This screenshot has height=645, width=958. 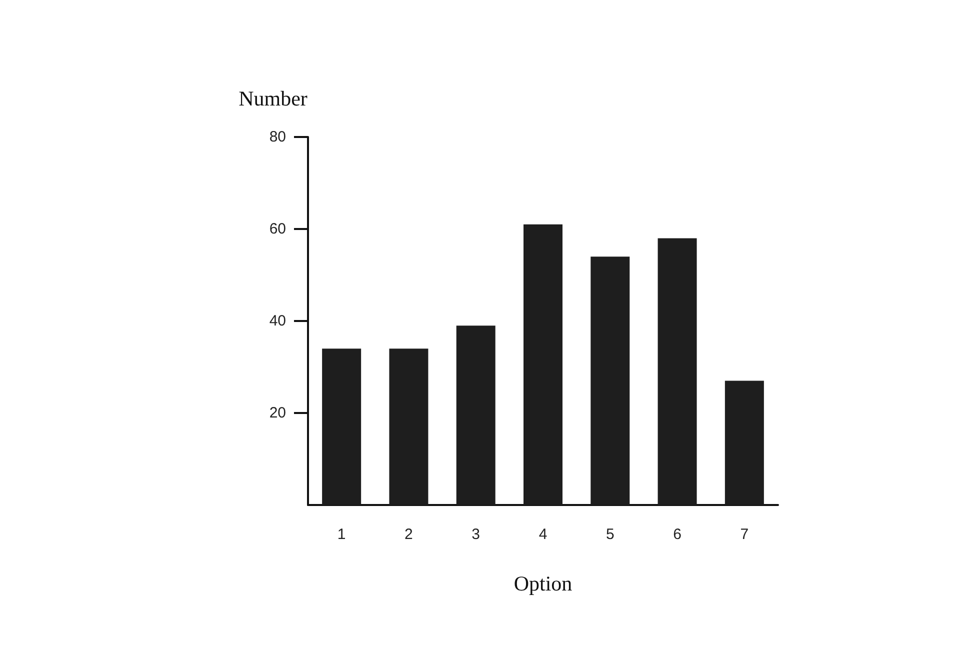 What do you see at coordinates (543, 584) in the screenshot?
I see `x-axis-title: Option` at bounding box center [543, 584].